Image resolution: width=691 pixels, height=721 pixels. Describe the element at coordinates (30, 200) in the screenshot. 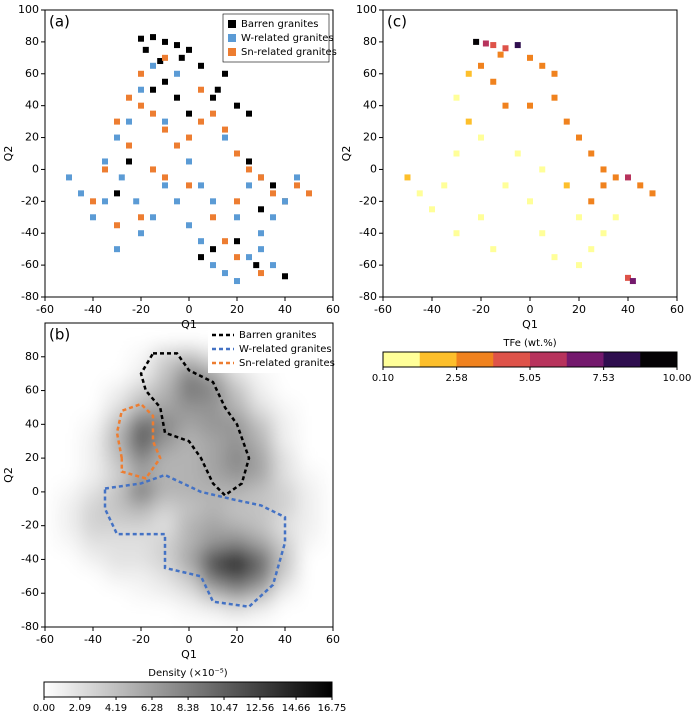

I see `y-tick-label: -20` at that location.